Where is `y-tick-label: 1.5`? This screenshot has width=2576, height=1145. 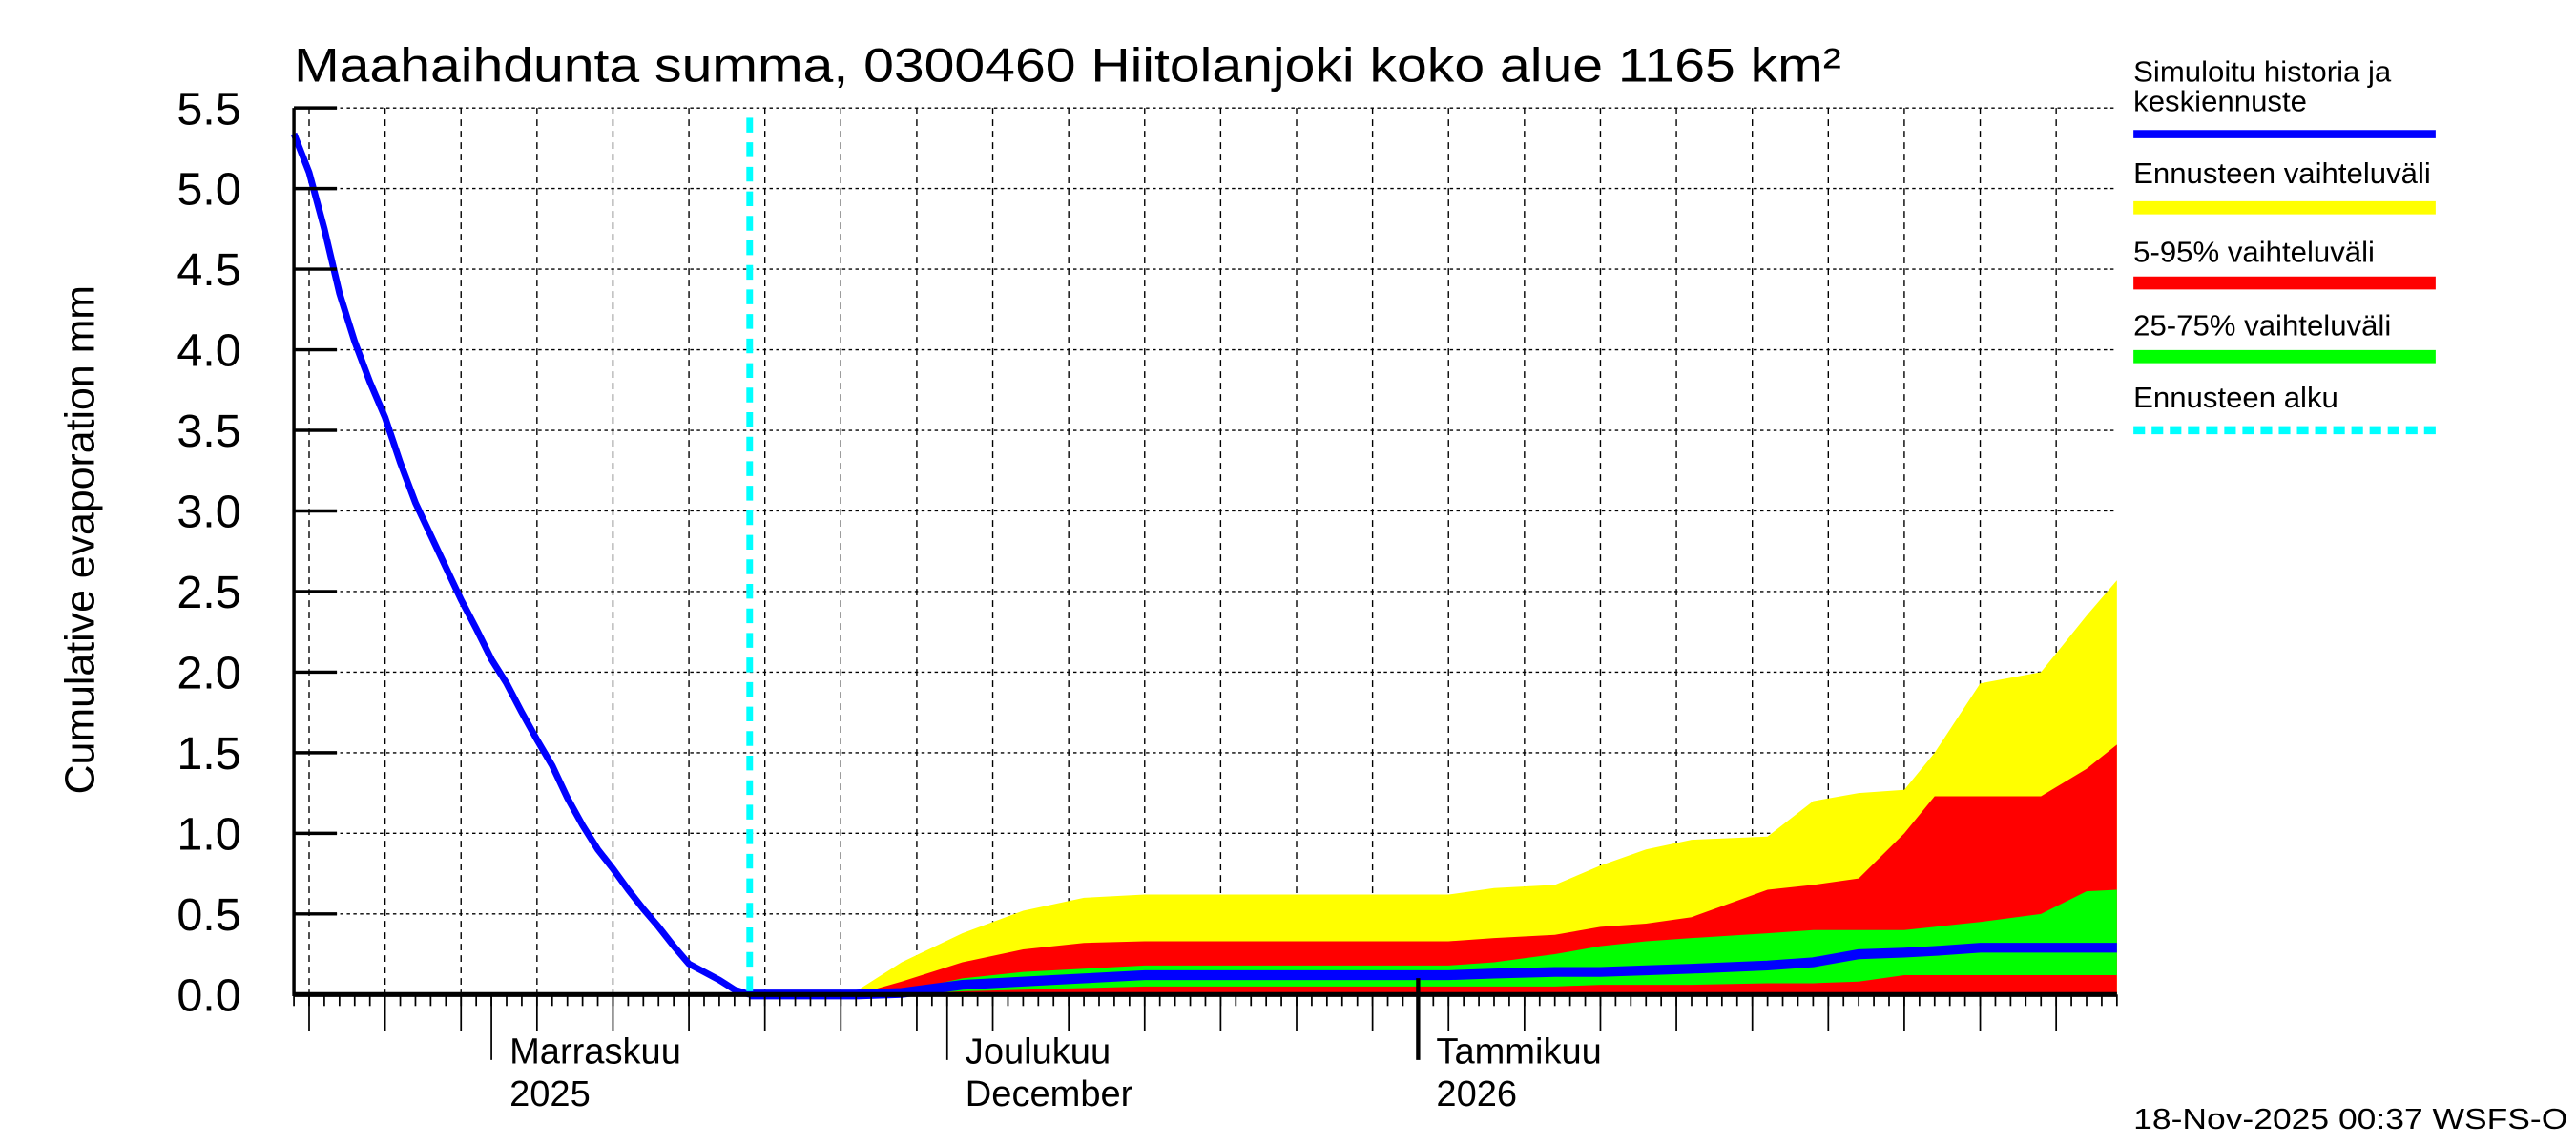 y-tick-label: 1.5 is located at coordinates (208, 754).